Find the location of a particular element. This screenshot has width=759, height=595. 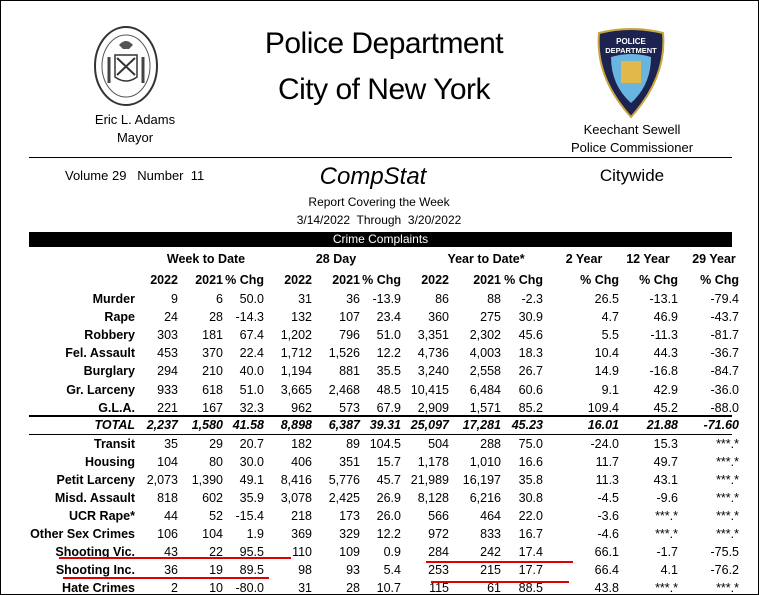

table-cell: 40.0 is located at coordinates (251, 371).